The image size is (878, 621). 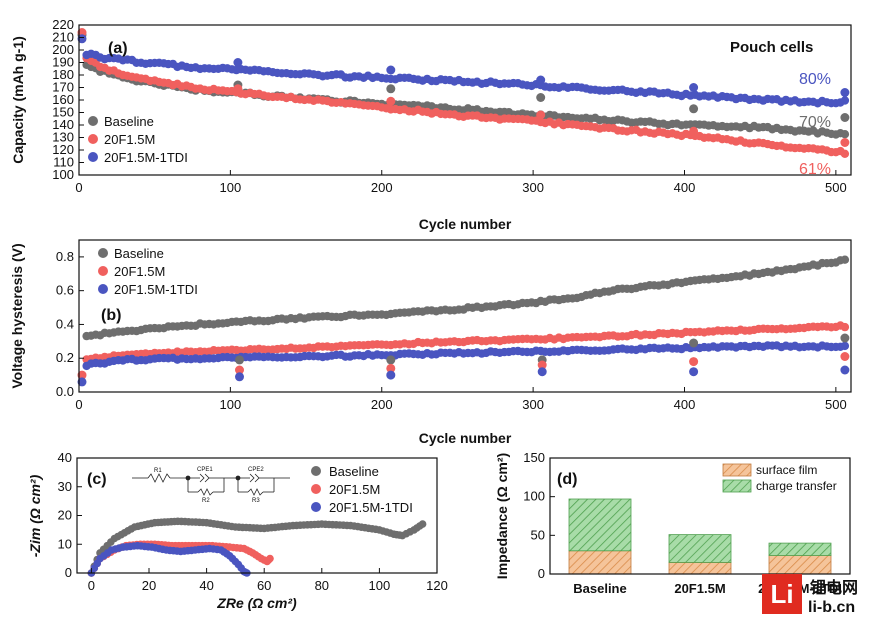 I want to click on x-tick-label: 0, so click(x=78, y=404).